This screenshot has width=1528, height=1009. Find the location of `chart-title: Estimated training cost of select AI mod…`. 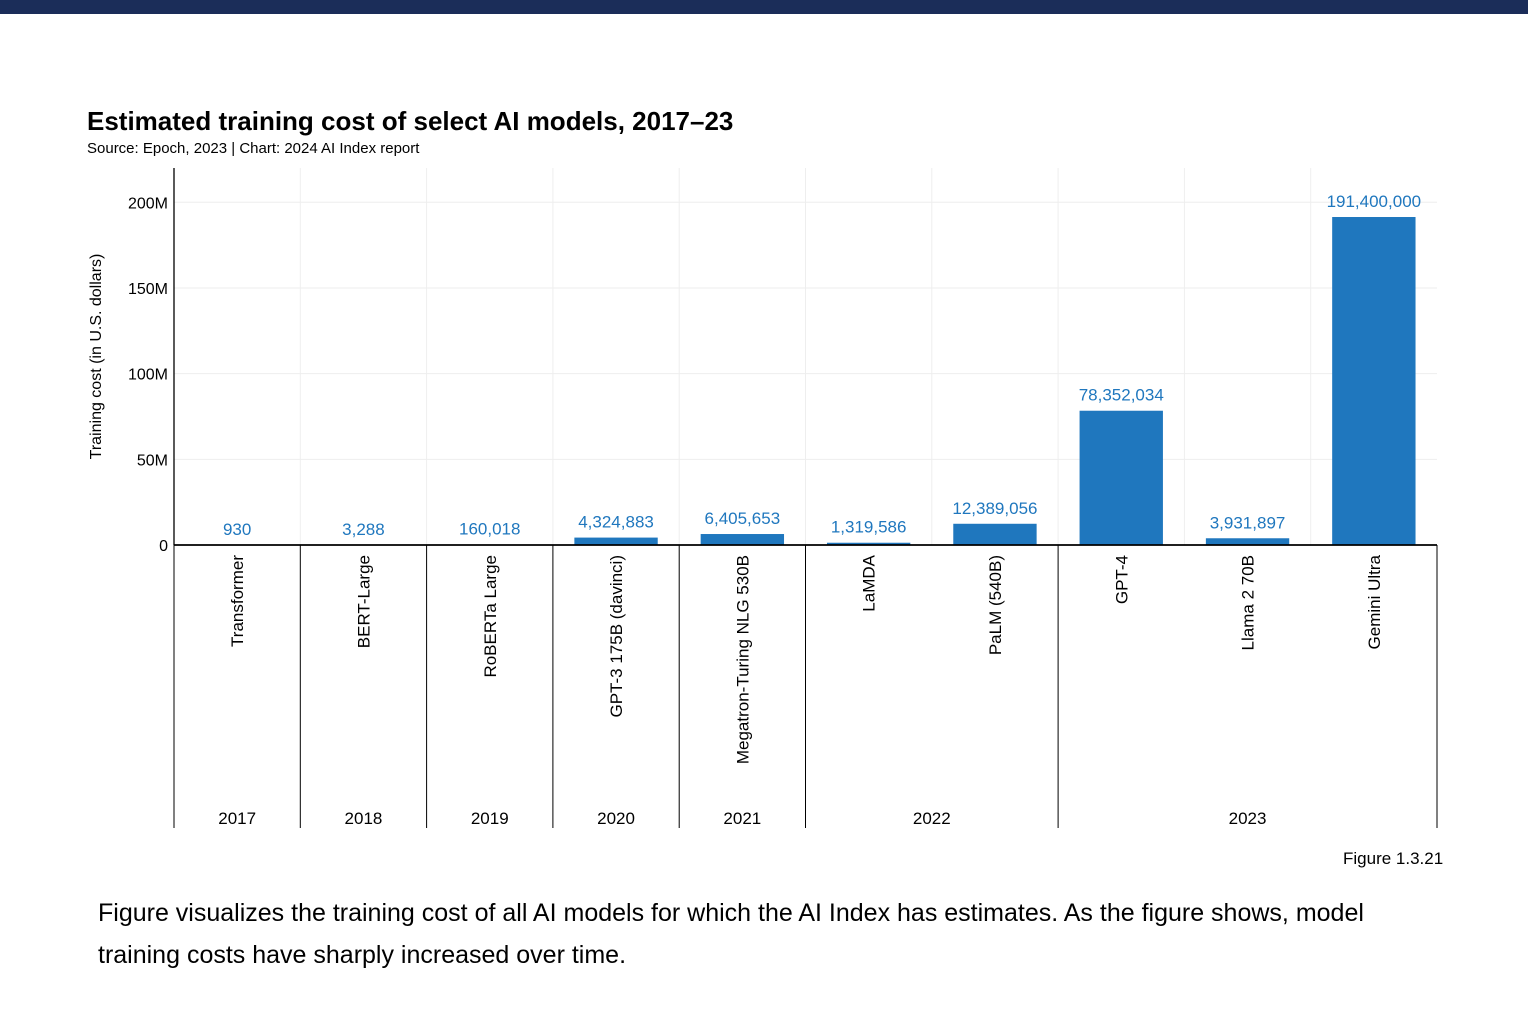

chart-title: Estimated training cost of select AI mod… is located at coordinates (410, 121).